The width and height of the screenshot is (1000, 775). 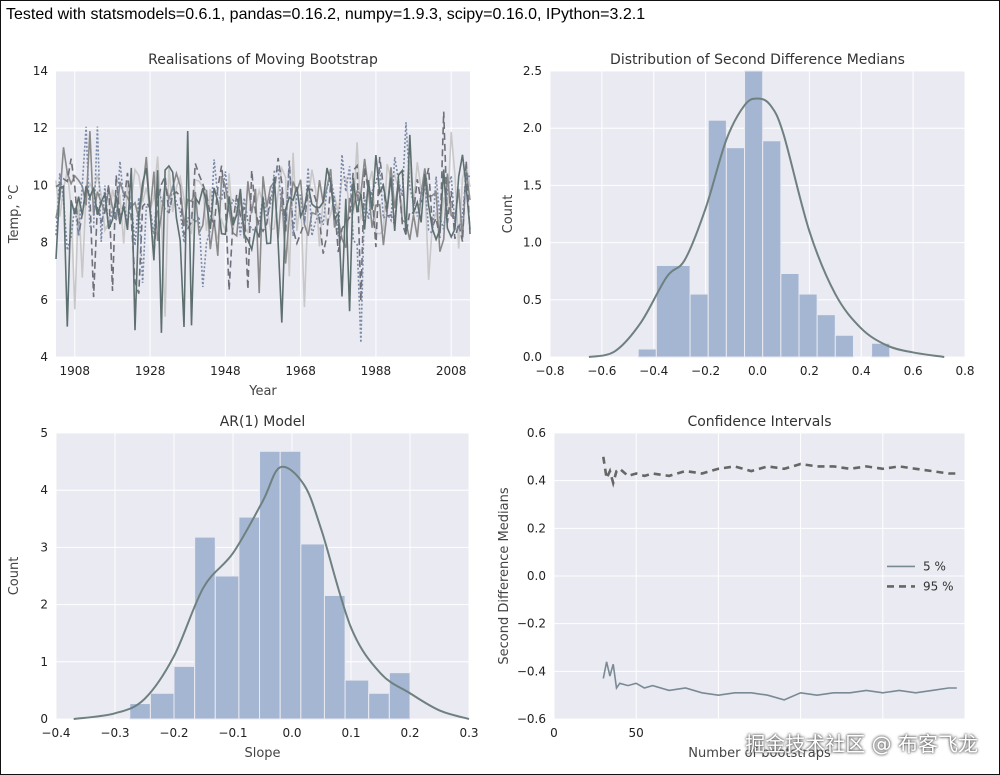 What do you see at coordinates (531, 671) in the screenshot?
I see `y-tick-label: −0.4` at bounding box center [531, 671].